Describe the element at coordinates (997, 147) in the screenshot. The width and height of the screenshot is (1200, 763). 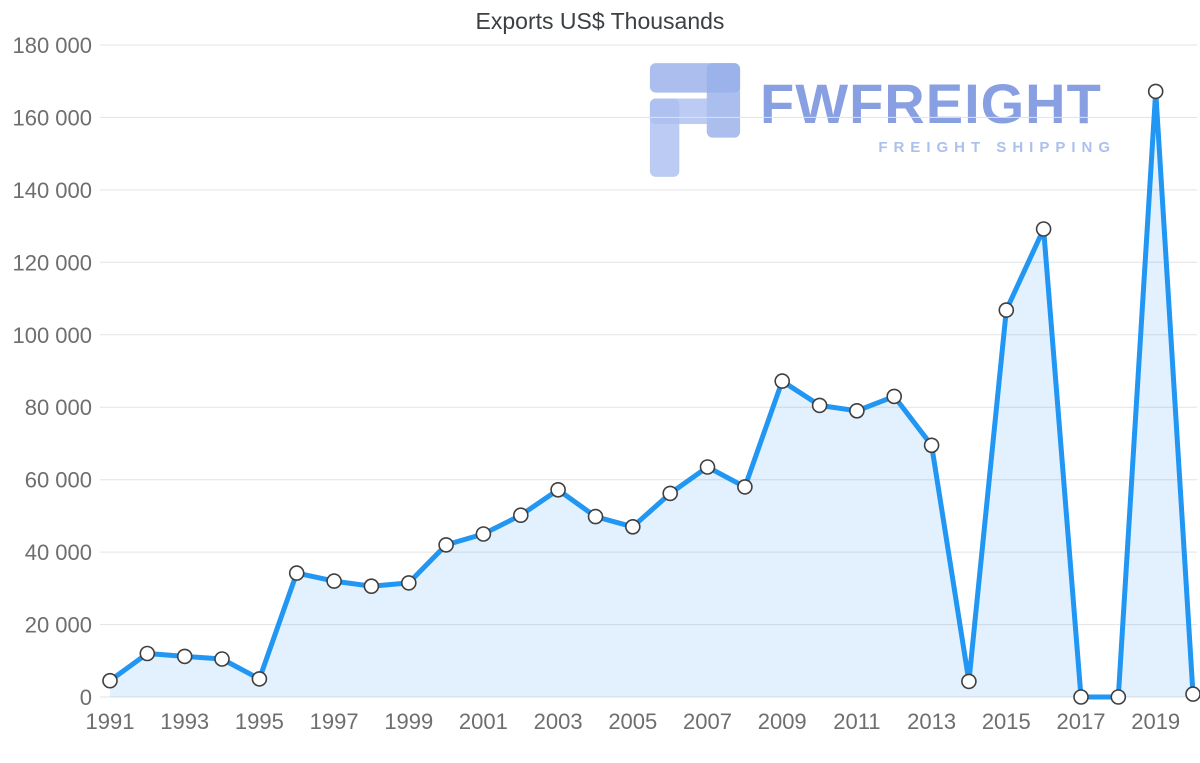
I see `watermark-tagline-text: FREIGHT SHIPPING` at that location.